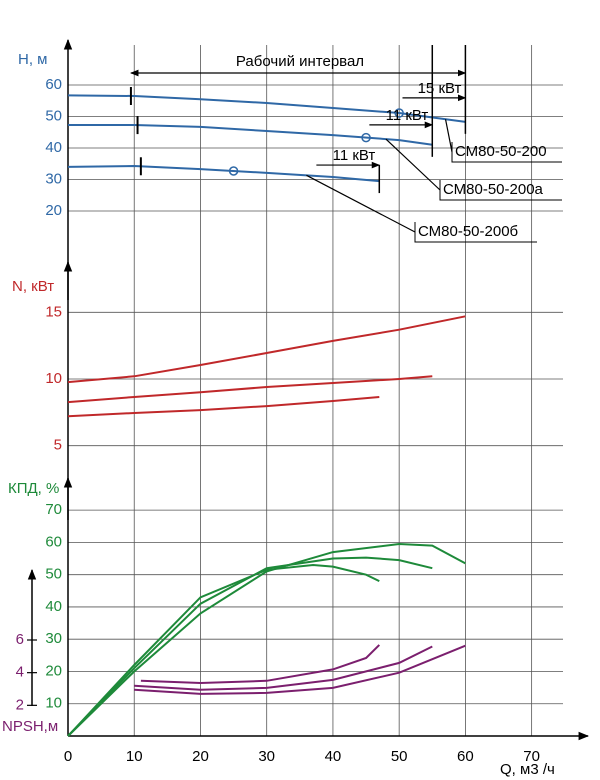  Describe the element at coordinates (20, 704) in the screenshot. I see `y-tick-label: 2` at that location.